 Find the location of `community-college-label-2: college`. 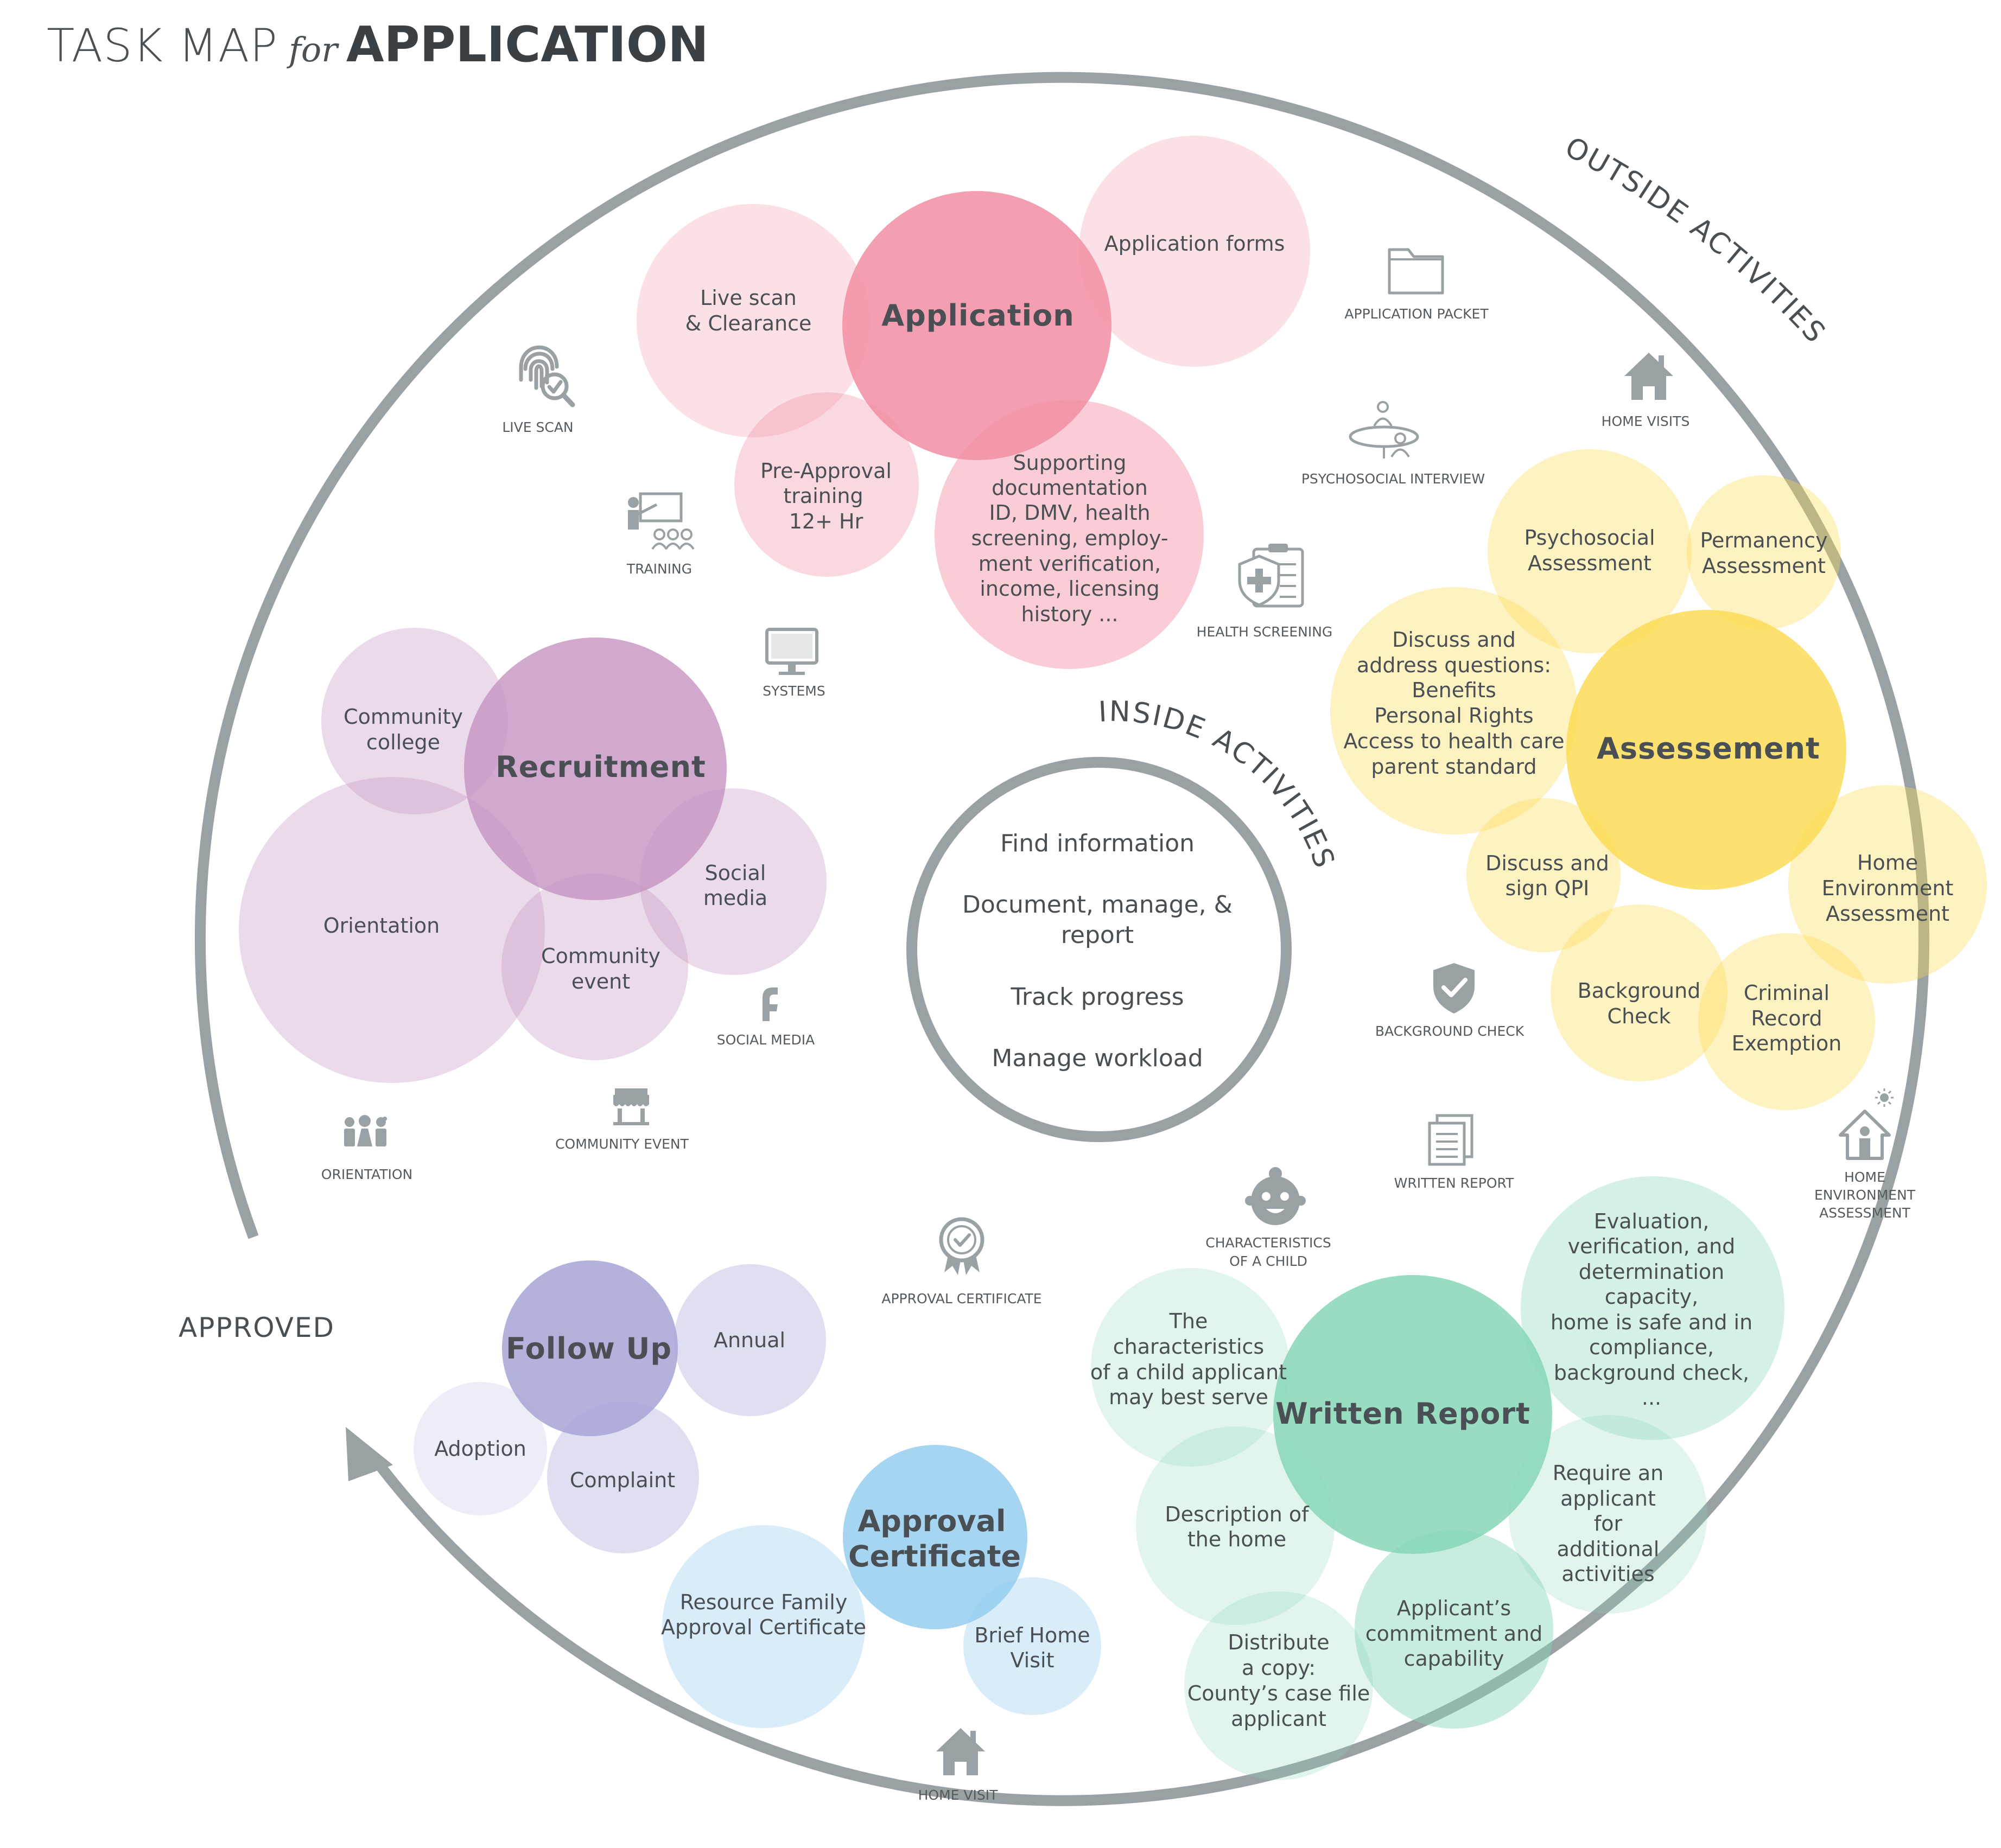

community-college-label-2: college is located at coordinates (403, 742).